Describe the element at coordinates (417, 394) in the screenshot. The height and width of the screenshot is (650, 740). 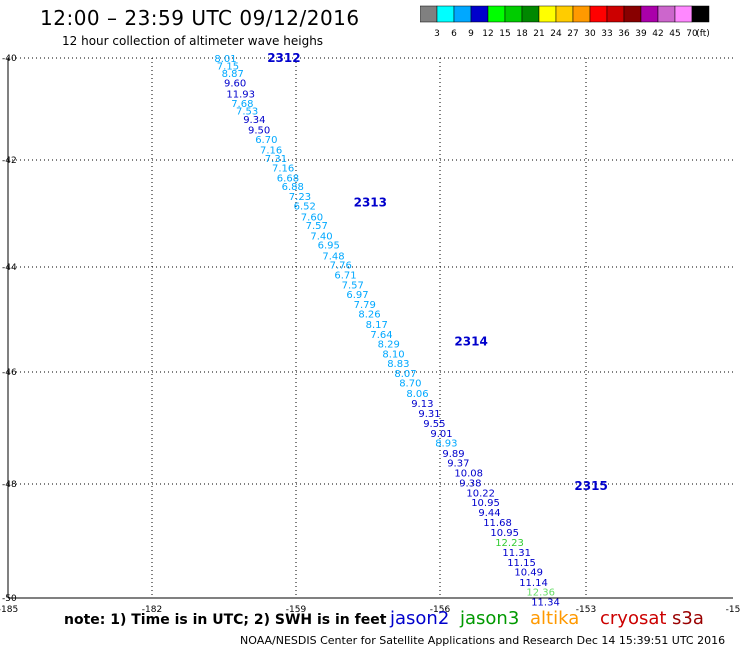
I see `swh-data-point: 8.06` at that location.